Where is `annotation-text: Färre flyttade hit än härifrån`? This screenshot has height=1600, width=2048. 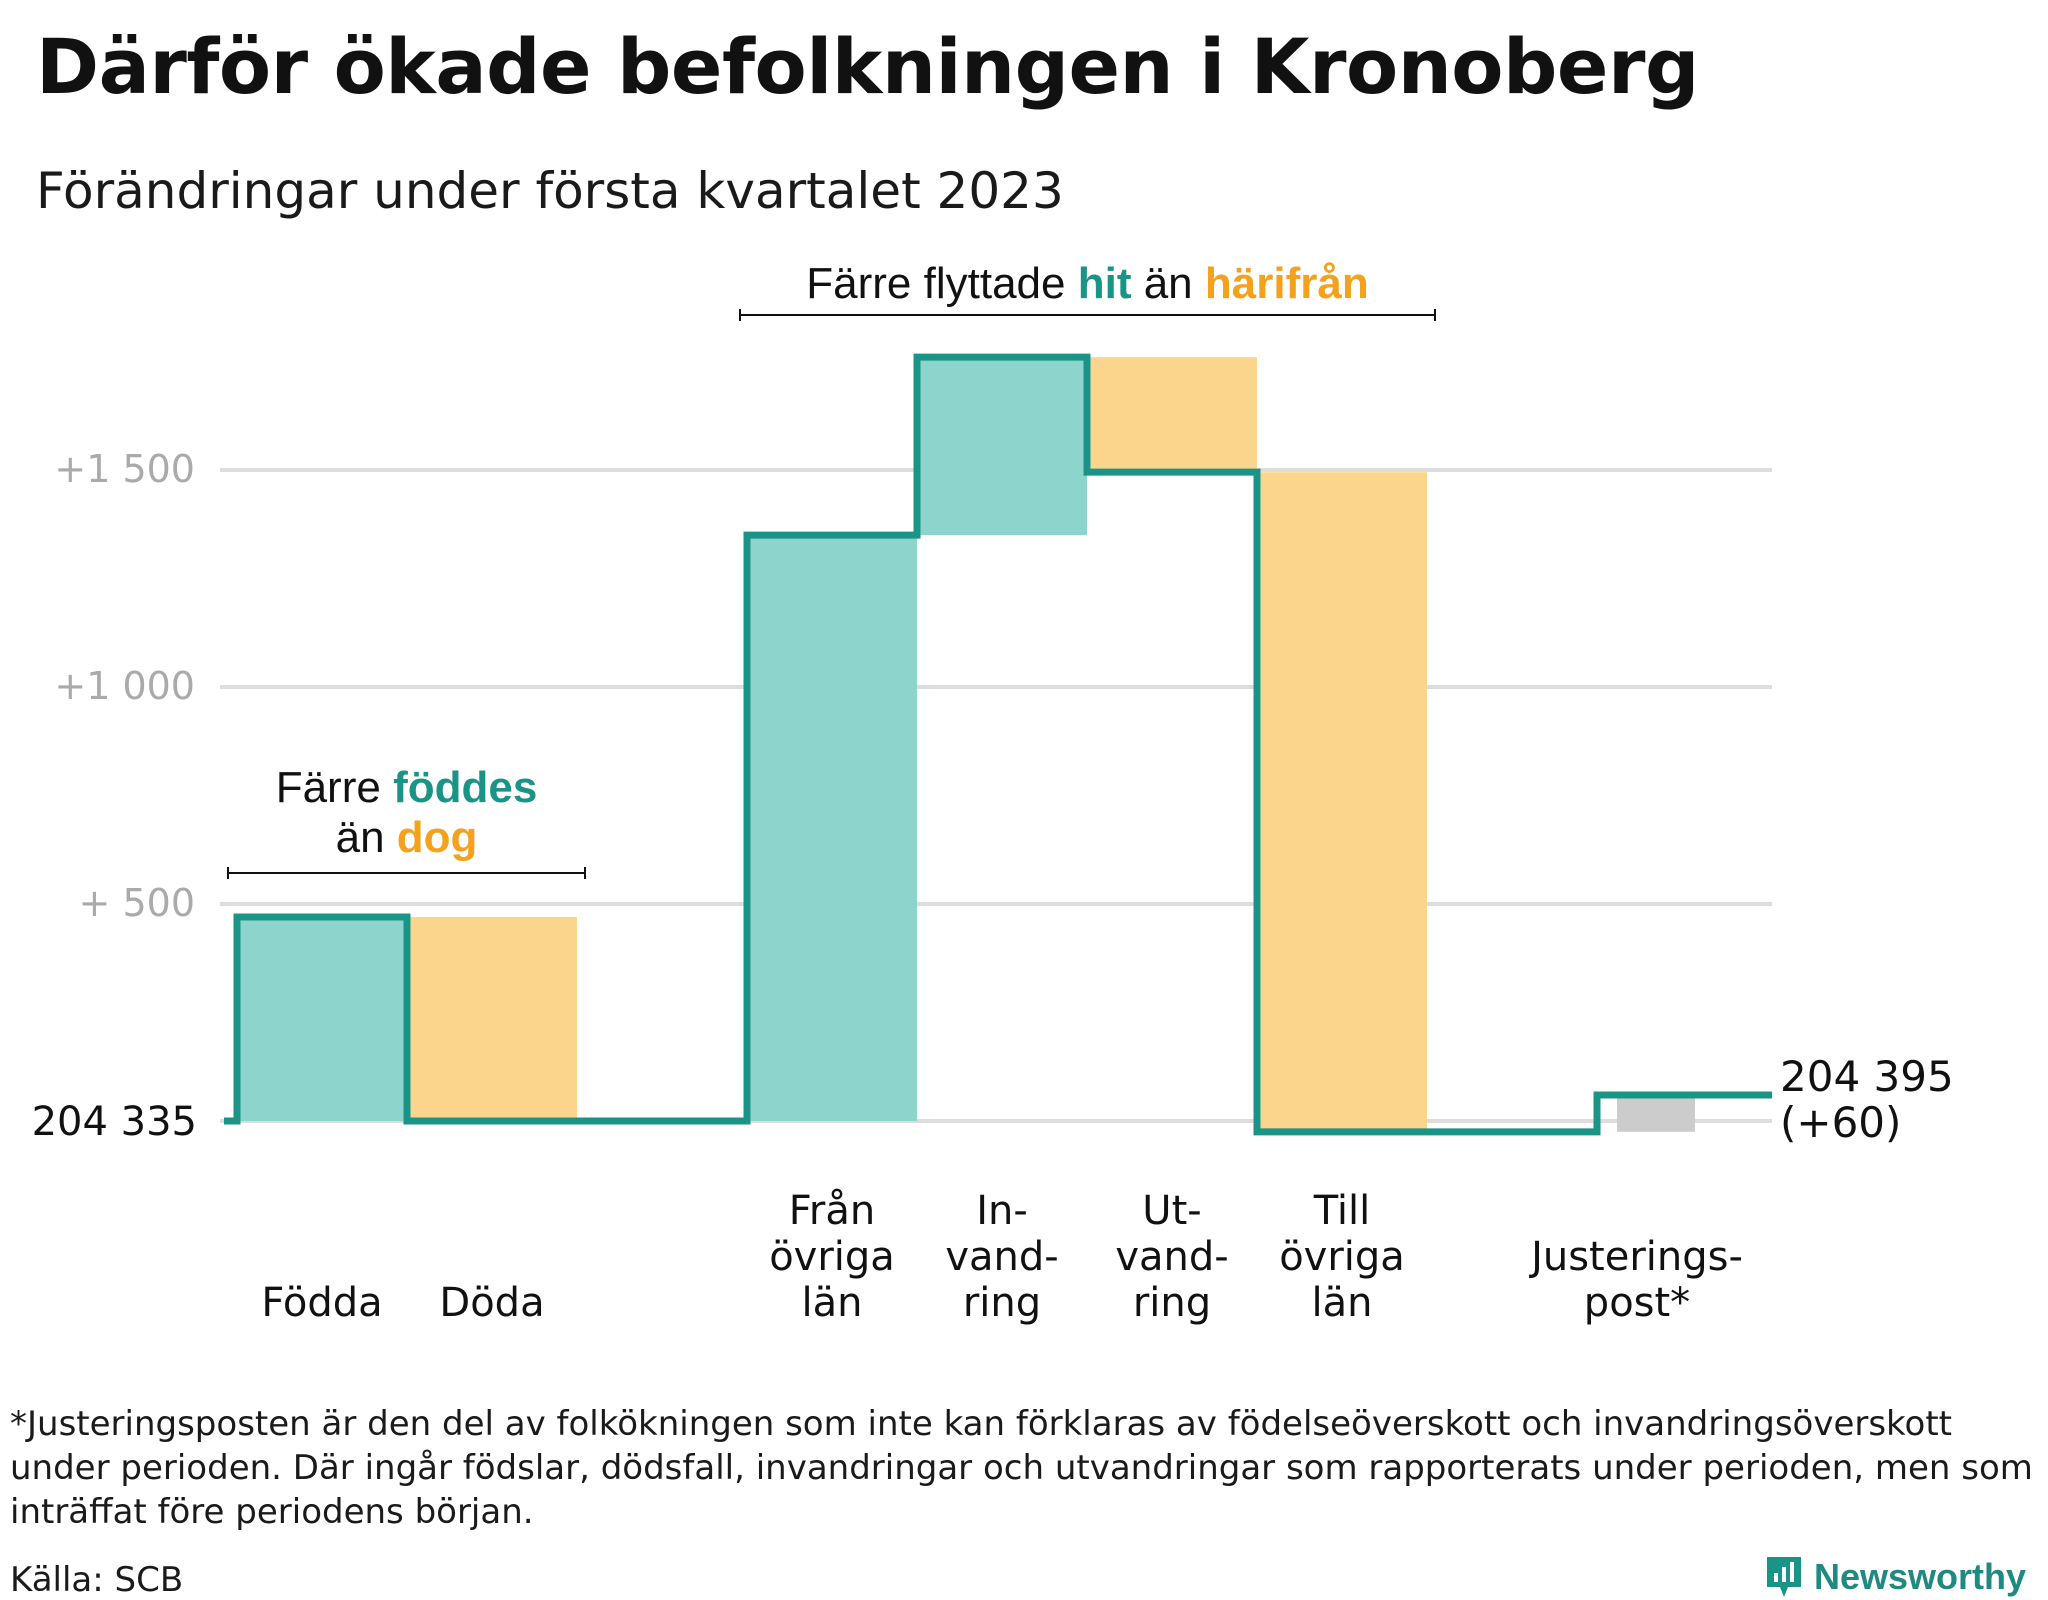 annotation-text: Färre flyttade hit än härifrån is located at coordinates (1087, 283).